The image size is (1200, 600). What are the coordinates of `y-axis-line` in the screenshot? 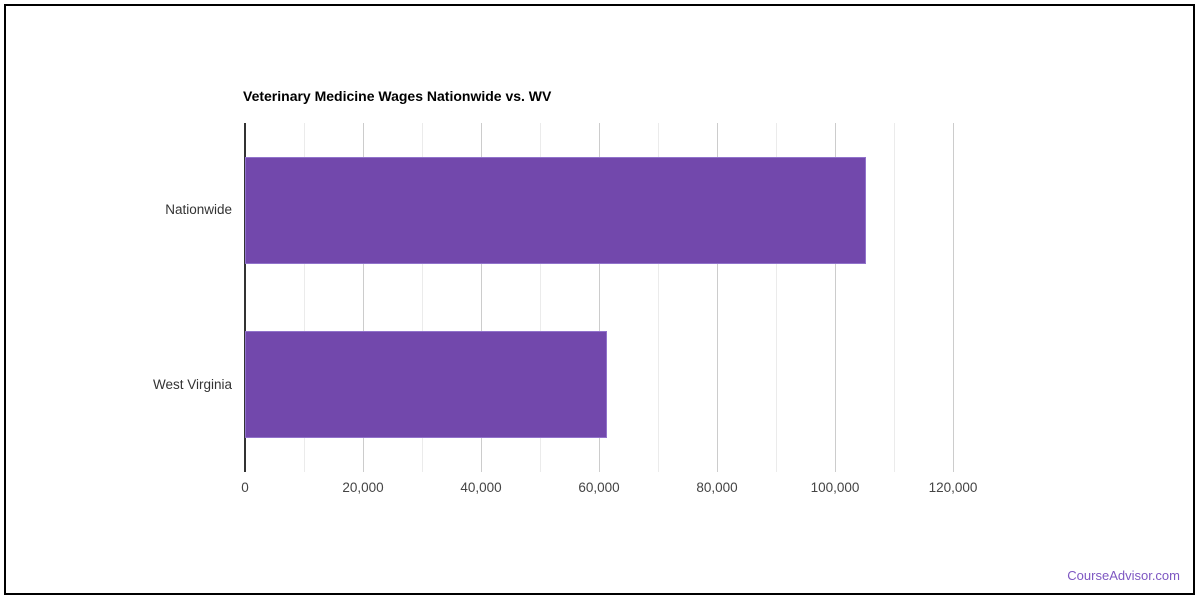 It's located at (245, 297).